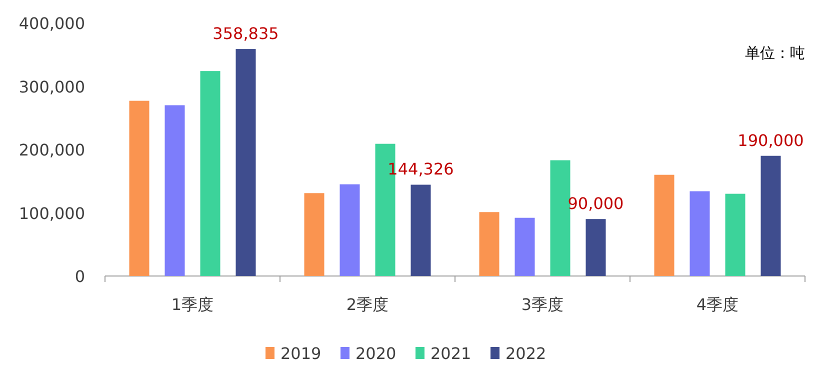 The height and width of the screenshot is (386, 831). What do you see at coordinates (376, 353) in the screenshot?
I see `legend-label: 2020` at bounding box center [376, 353].